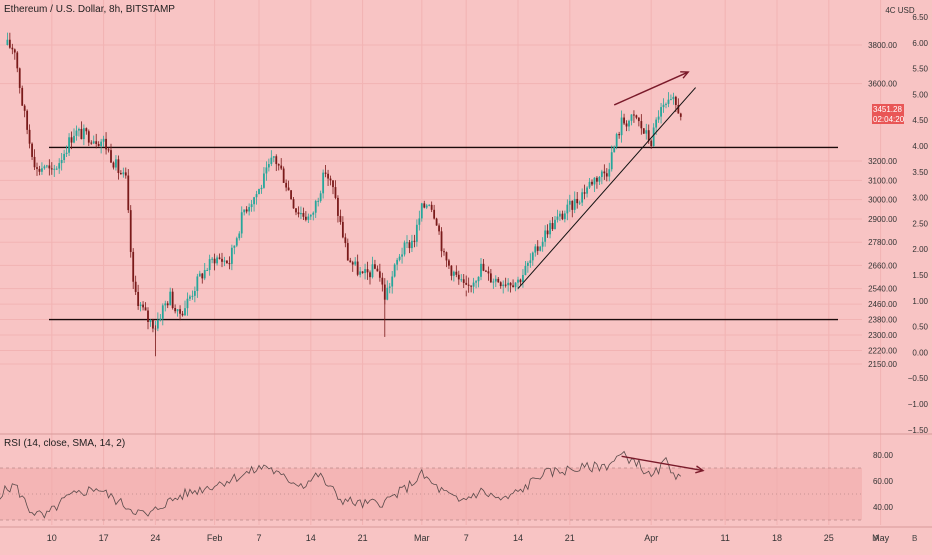 This screenshot has height=555, width=932. I want to click on bar-countdown: 02:04:20, so click(889, 119).